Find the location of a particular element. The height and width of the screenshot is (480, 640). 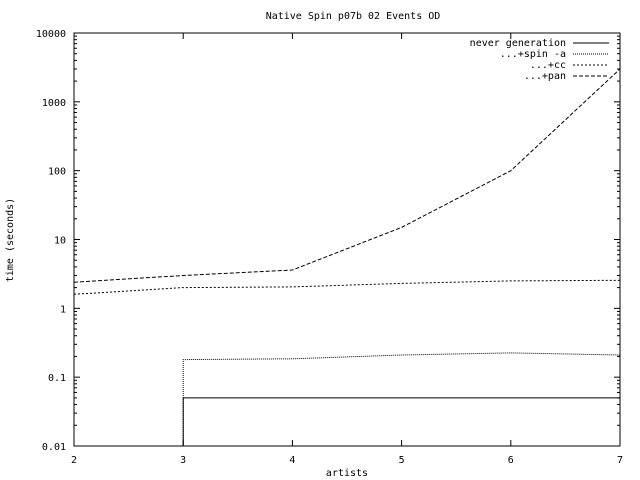

x-tick-label: 7 is located at coordinates (620, 460).